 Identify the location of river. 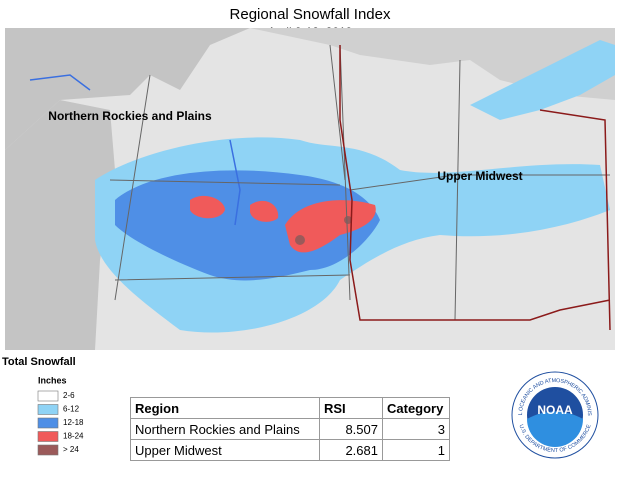
(135, 150).